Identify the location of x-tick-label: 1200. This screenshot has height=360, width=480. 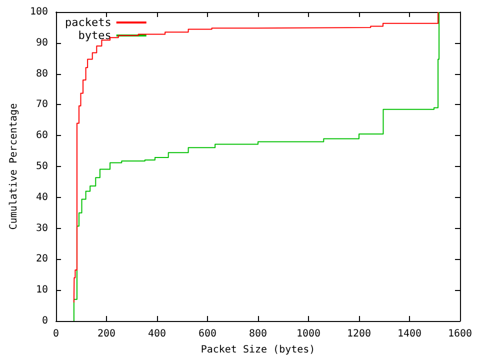
(359, 334).